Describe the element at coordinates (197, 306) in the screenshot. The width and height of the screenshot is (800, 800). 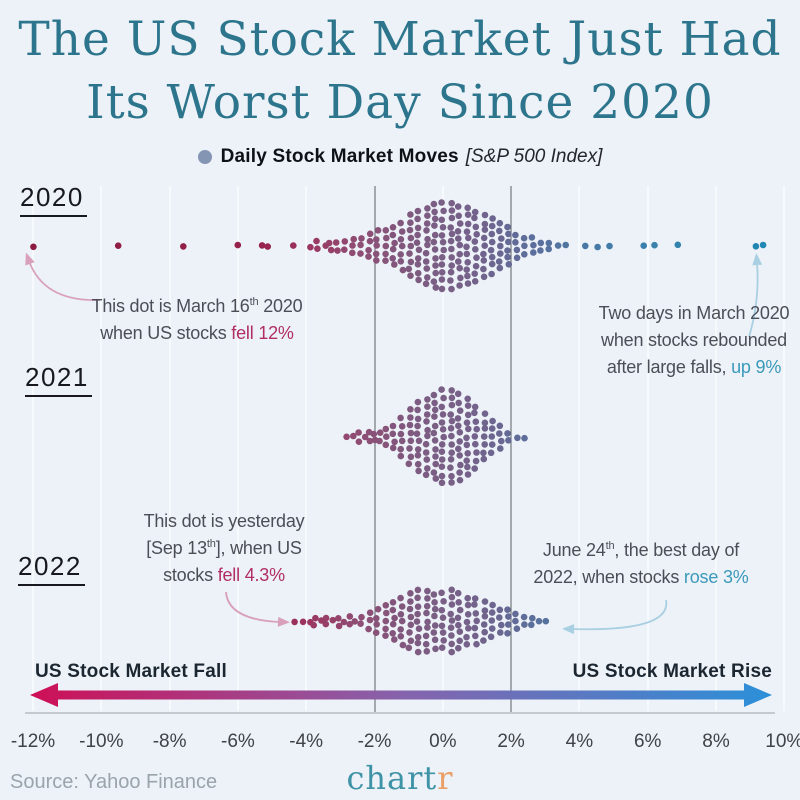
I see `annotation-line: This dot is March 16th 2020` at that location.